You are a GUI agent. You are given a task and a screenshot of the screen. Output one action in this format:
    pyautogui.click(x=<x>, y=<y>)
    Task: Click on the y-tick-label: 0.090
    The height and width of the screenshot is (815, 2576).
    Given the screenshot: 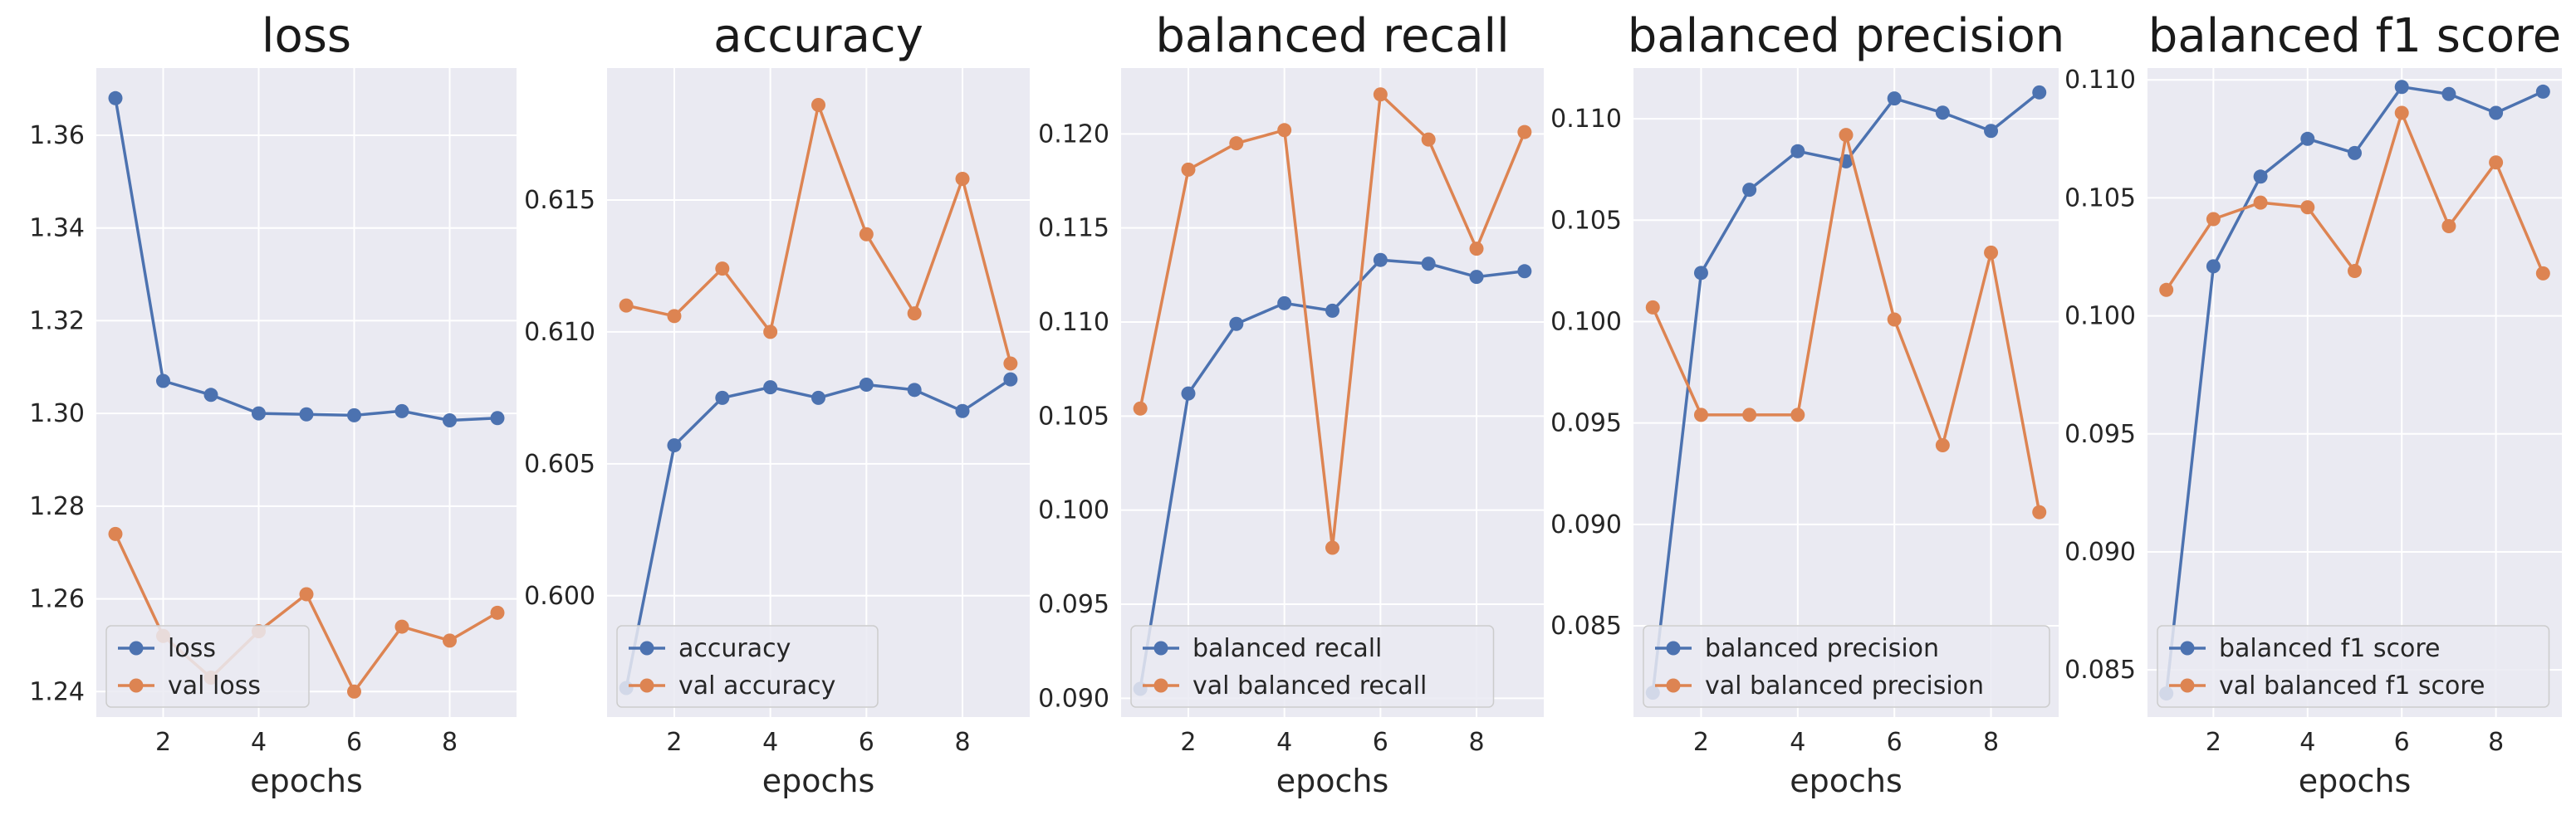 What is the action you would take?
    pyautogui.click(x=1073, y=698)
    